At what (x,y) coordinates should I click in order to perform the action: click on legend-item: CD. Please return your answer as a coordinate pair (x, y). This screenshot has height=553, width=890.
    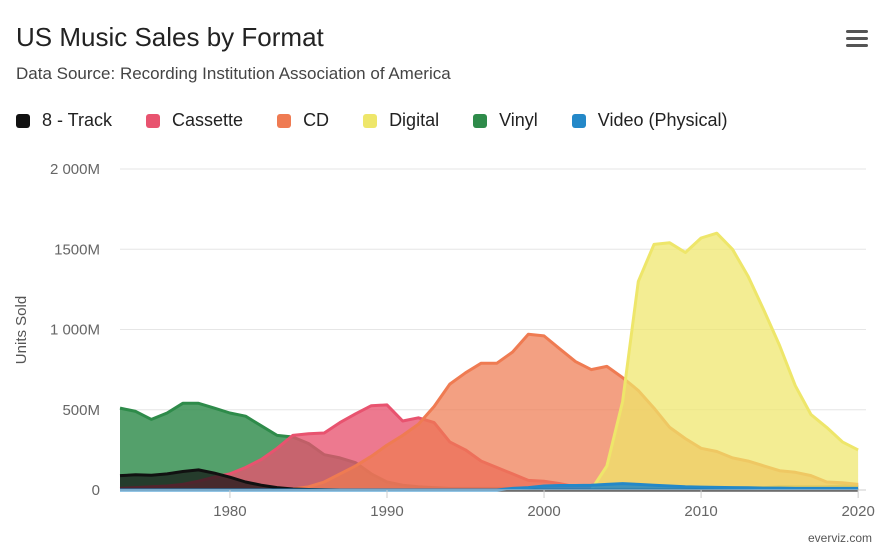
    Looking at the image, I should click on (303, 120).